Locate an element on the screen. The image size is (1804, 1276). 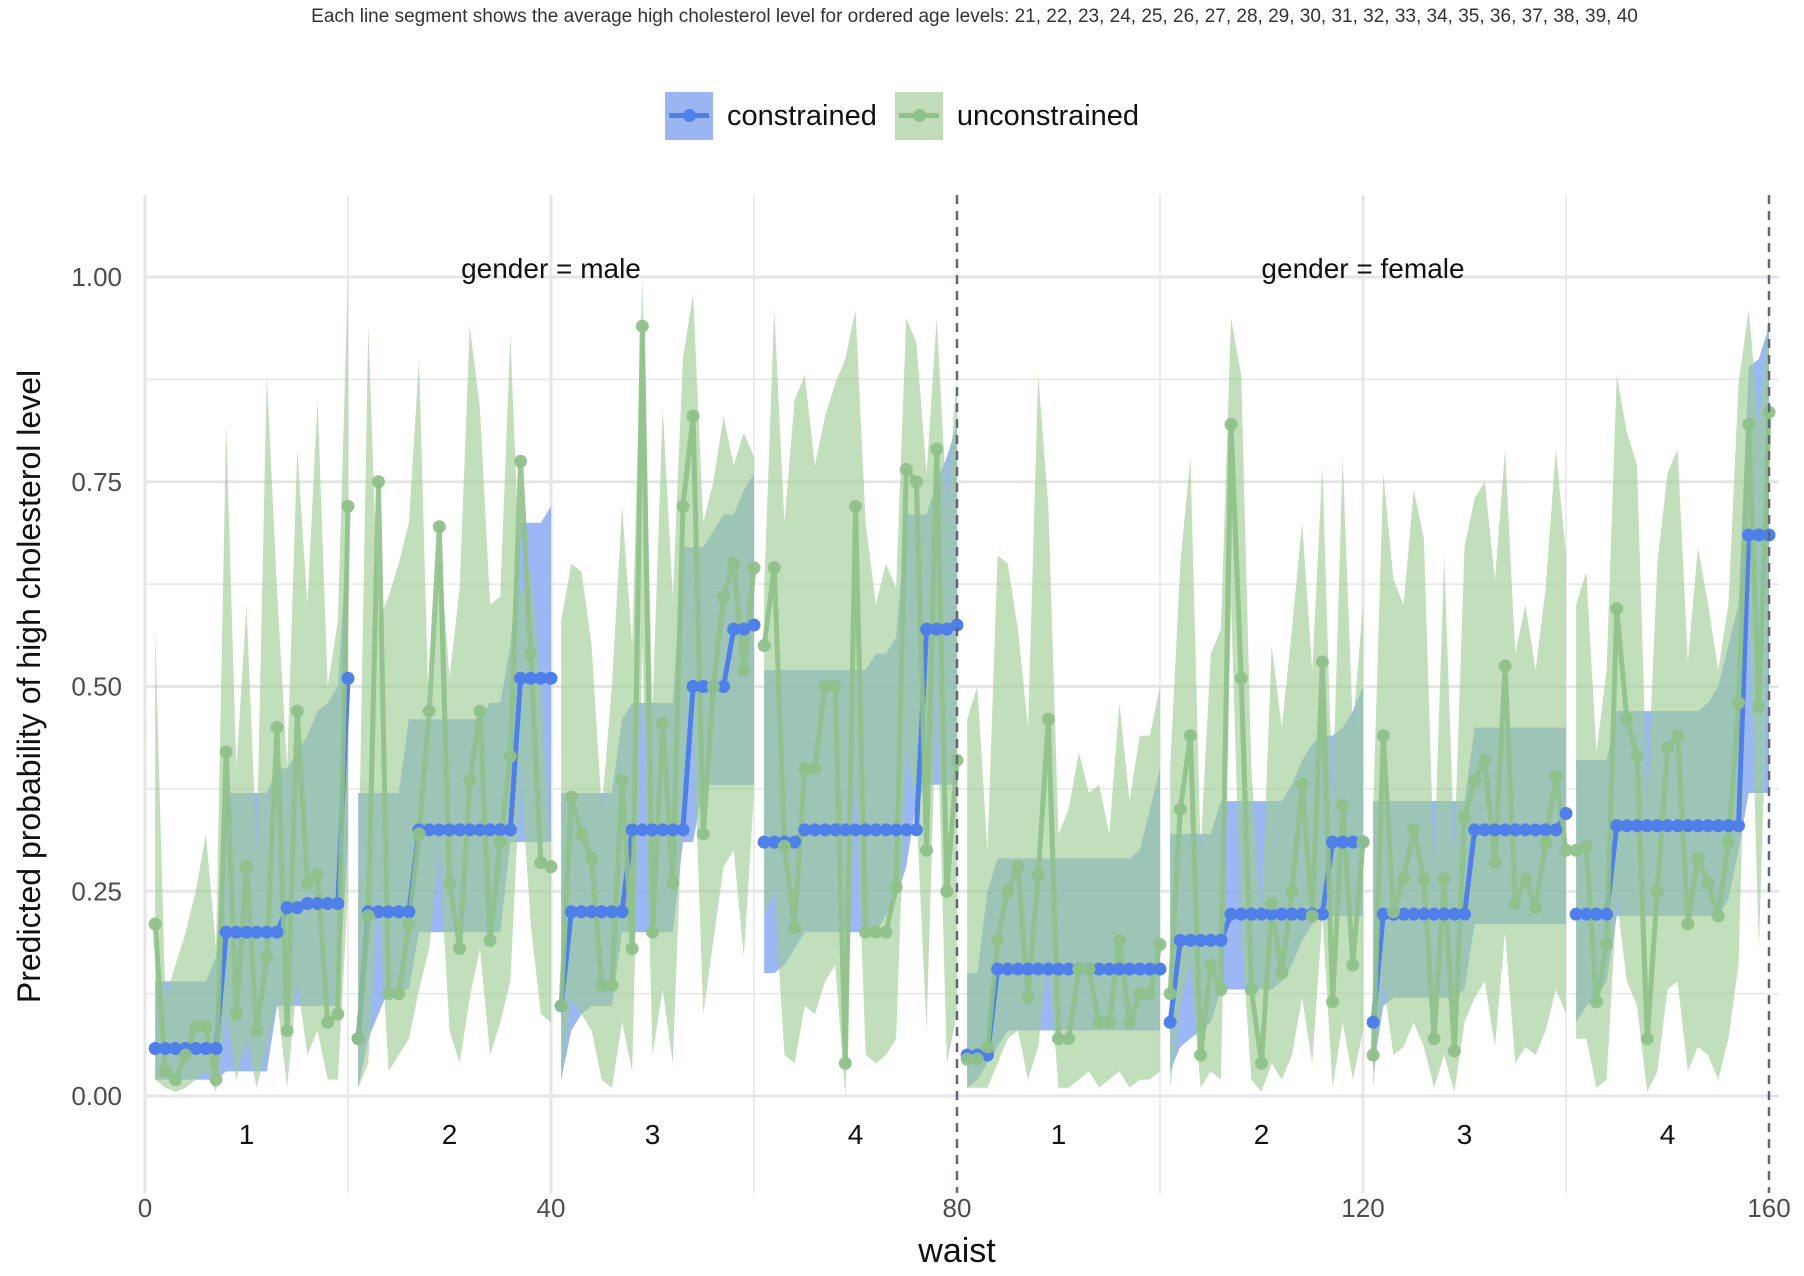
panel-label: 1 is located at coordinates (247, 1134).